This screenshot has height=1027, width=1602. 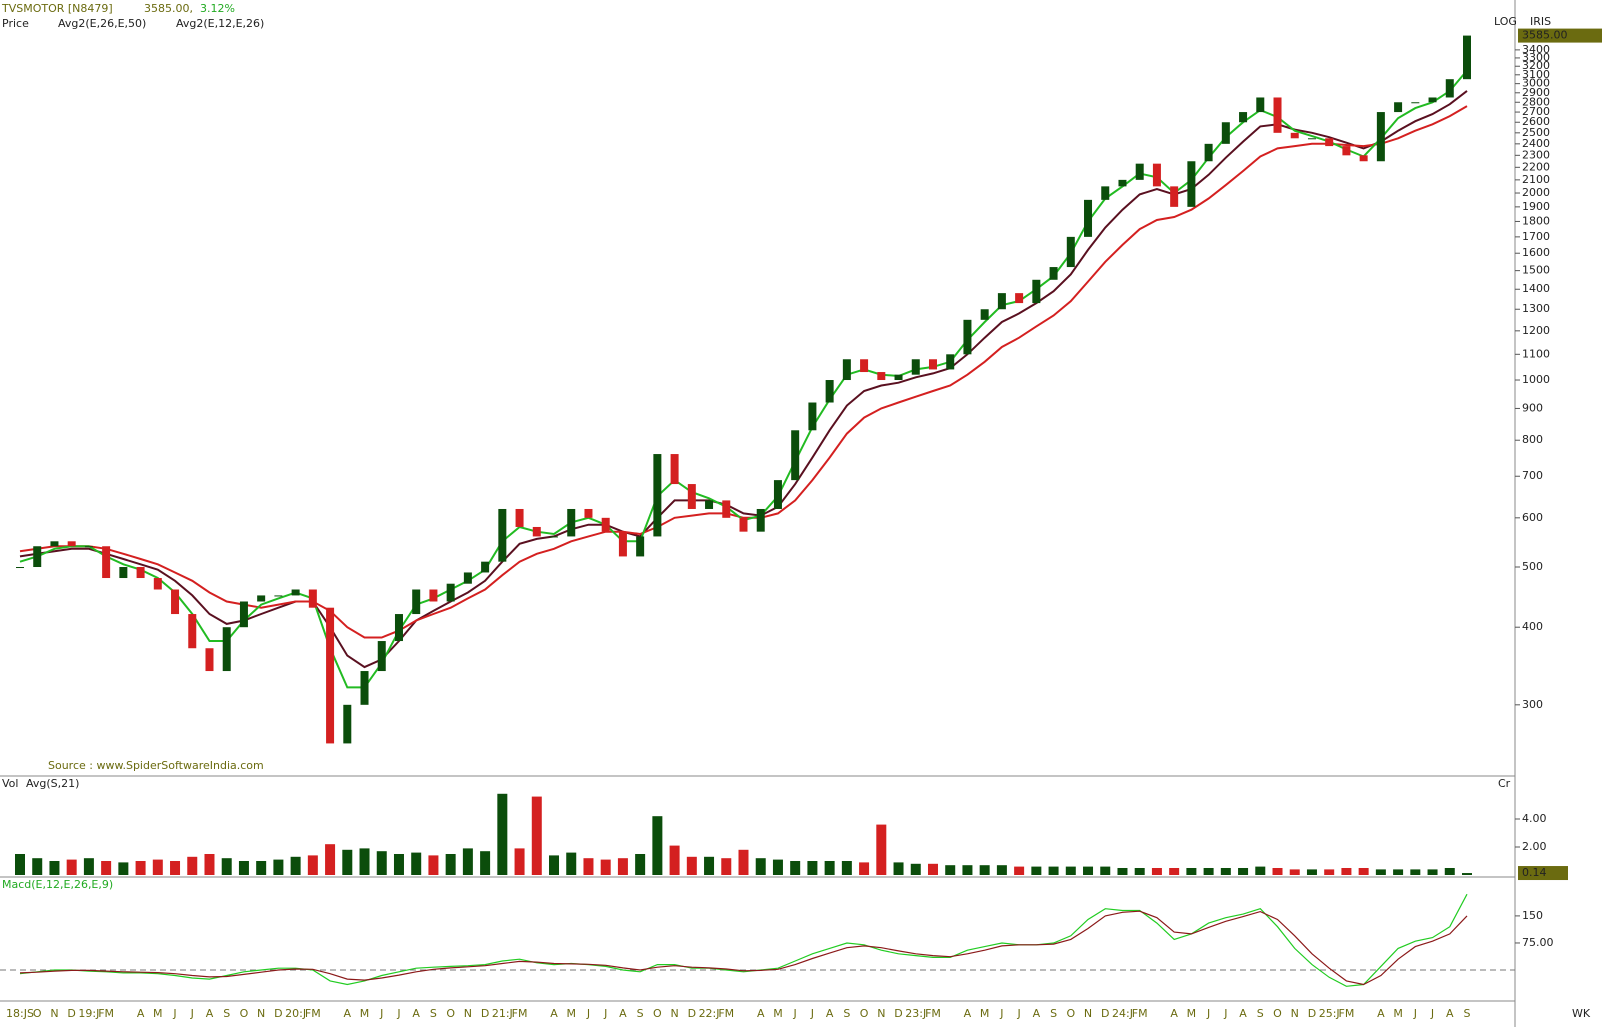 What do you see at coordinates (743, 940) in the screenshot?
I see `macd-line` at bounding box center [743, 940].